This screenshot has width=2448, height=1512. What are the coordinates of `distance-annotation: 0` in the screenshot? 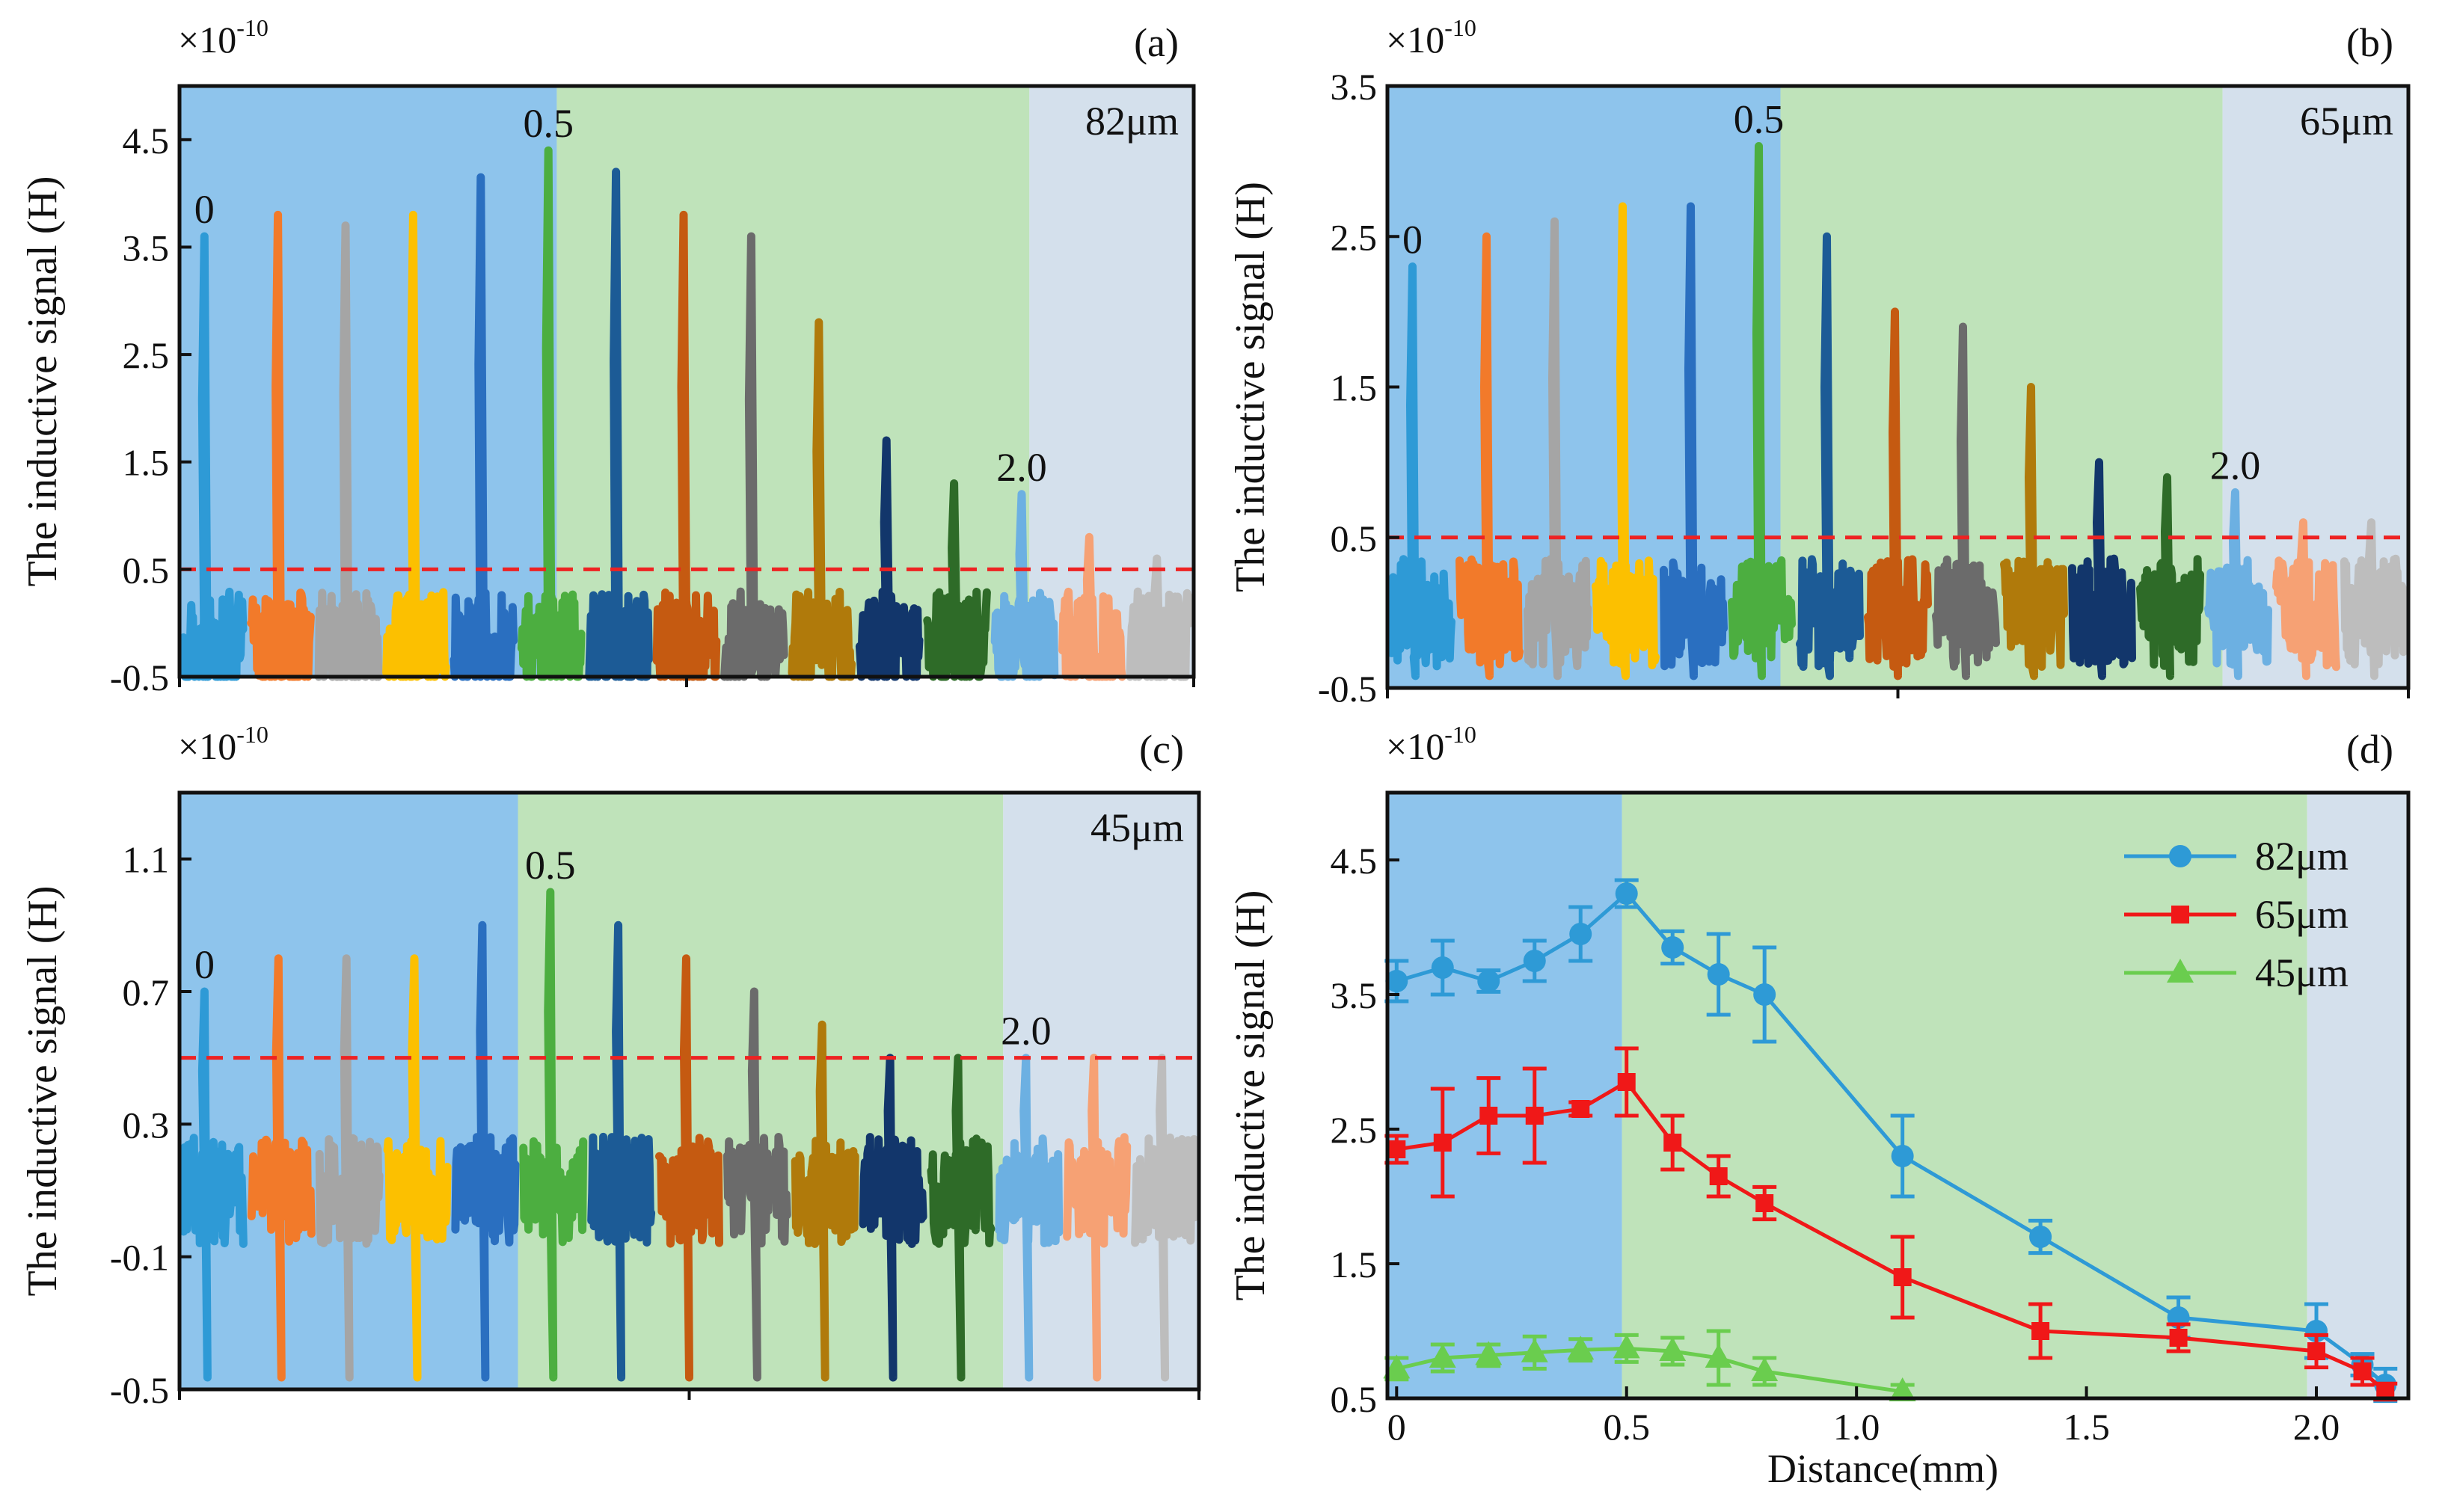 It's located at (204, 964).